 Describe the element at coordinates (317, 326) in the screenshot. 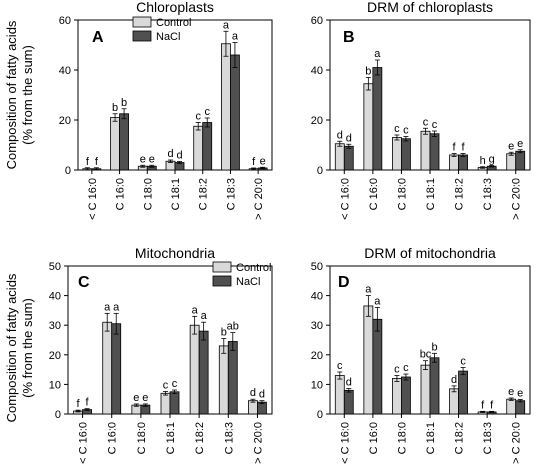

I see `y-tick-label: 30` at that location.